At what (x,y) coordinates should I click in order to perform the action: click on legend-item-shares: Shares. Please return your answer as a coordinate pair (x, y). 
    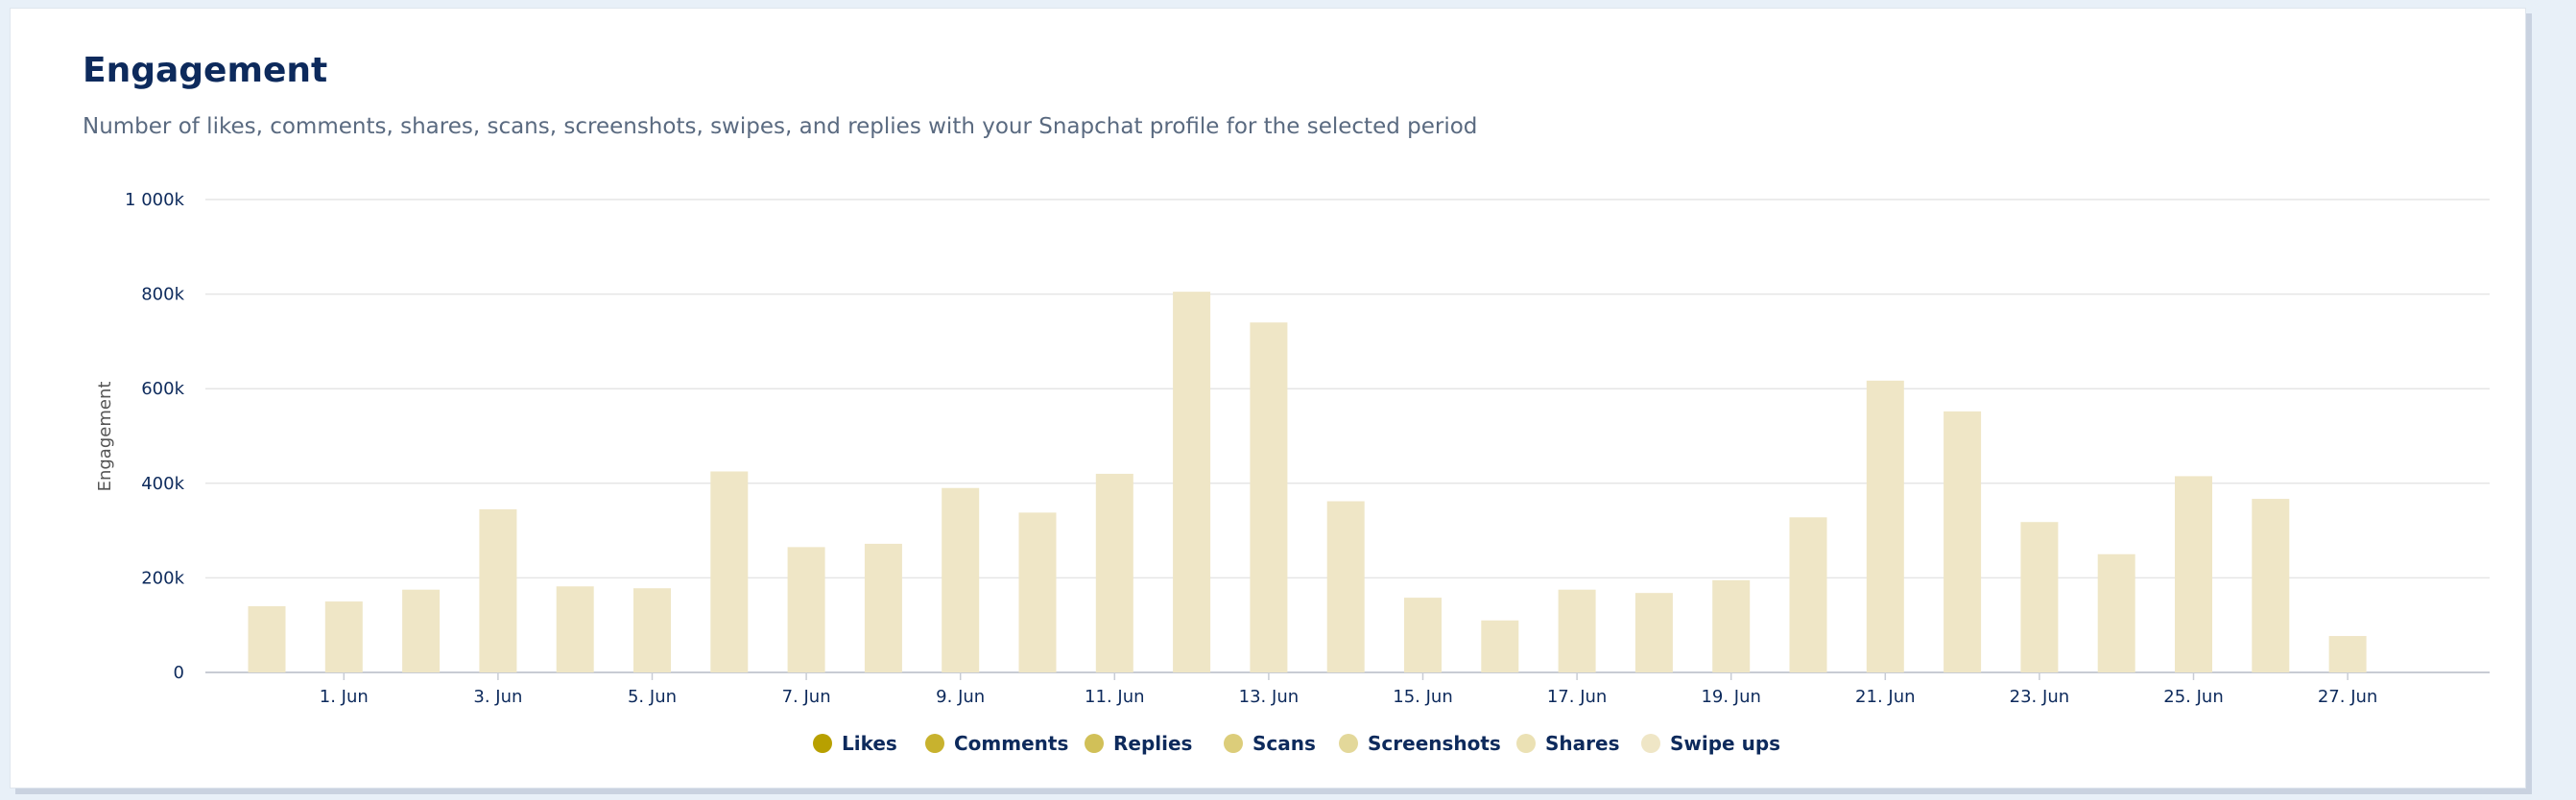
    Looking at the image, I should click on (1567, 743).